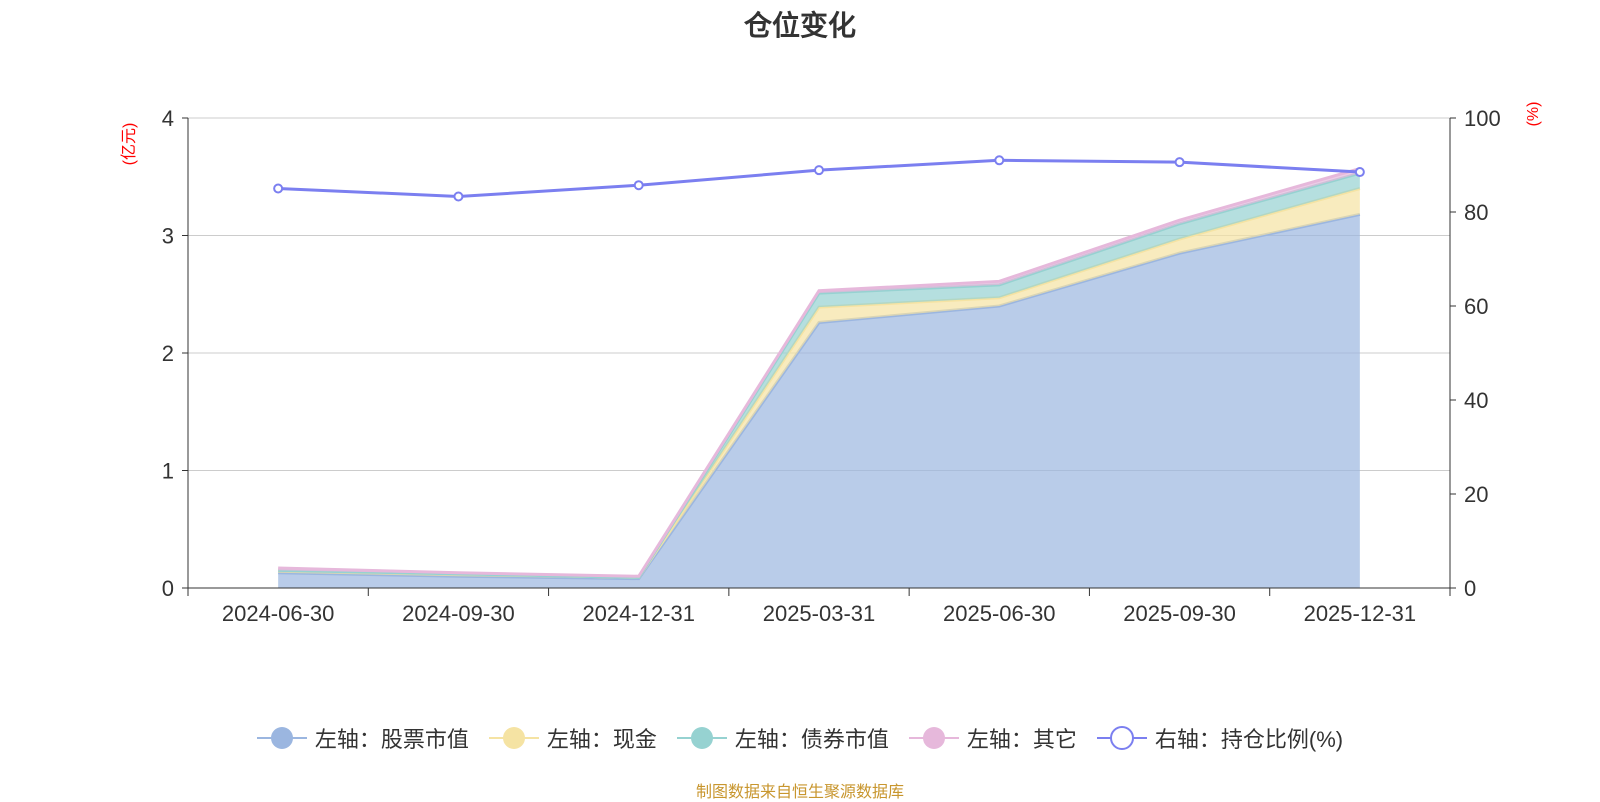 The width and height of the screenshot is (1600, 802). Describe the element at coordinates (168, 236) in the screenshot. I see `left-tick-label: 3` at that location.